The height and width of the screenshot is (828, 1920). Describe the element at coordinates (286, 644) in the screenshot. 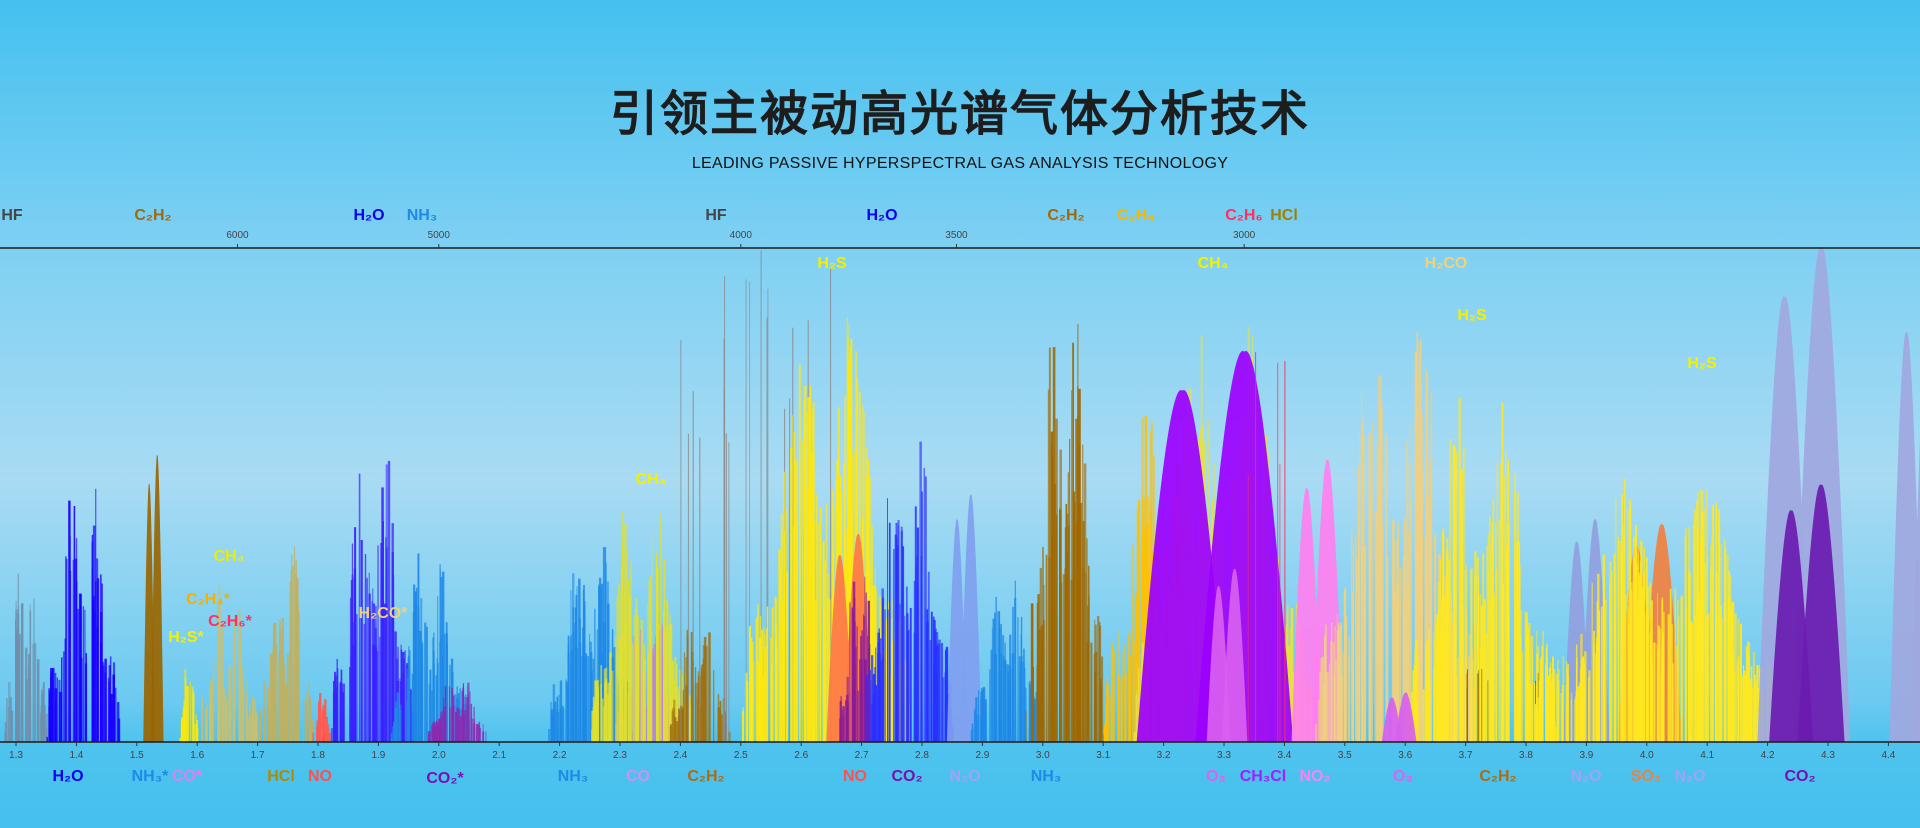

I see `band-hcl` at that location.